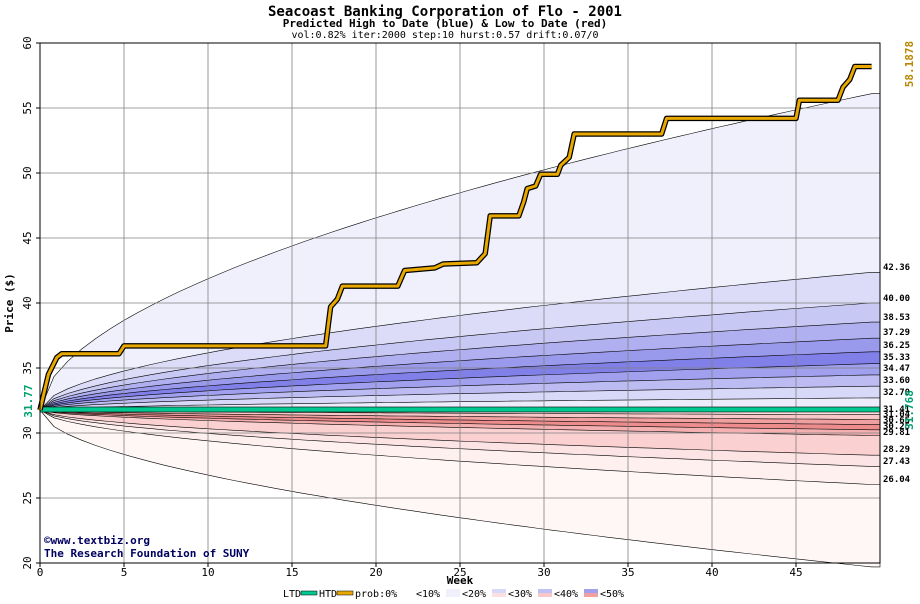 The width and height of the screenshot is (920, 604). What do you see at coordinates (545, 591) in the screenshot?
I see `legend-swatch-3-hi` at bounding box center [545, 591].